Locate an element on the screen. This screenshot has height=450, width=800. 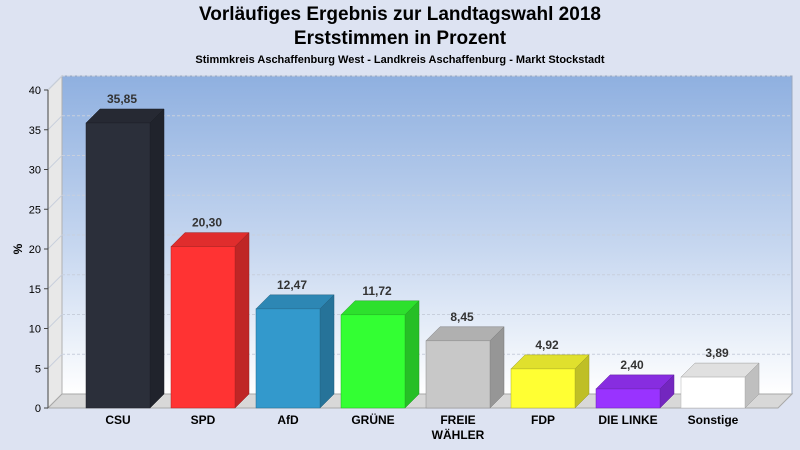
y-tick-label: 30 is located at coordinates (35, 171).